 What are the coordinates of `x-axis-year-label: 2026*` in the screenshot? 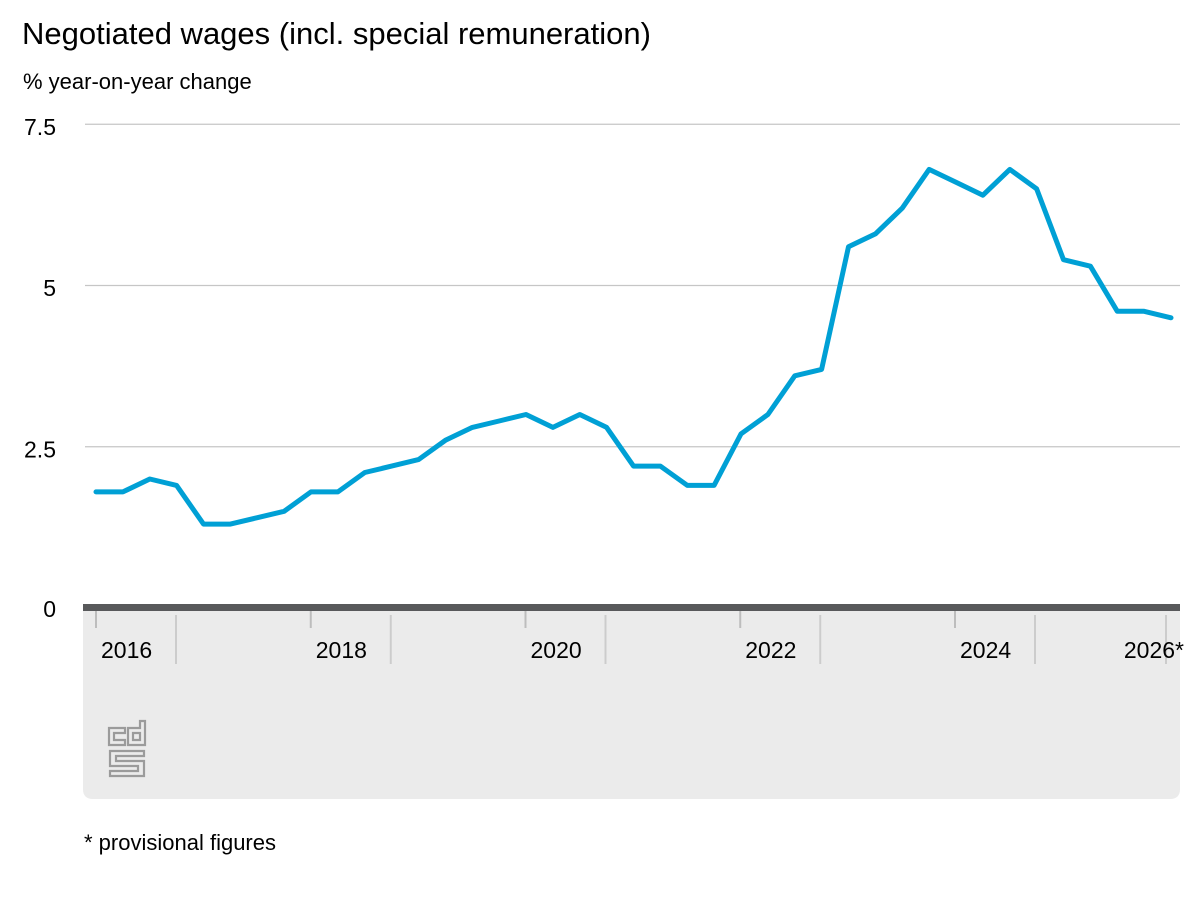 It's located at (1154, 650).